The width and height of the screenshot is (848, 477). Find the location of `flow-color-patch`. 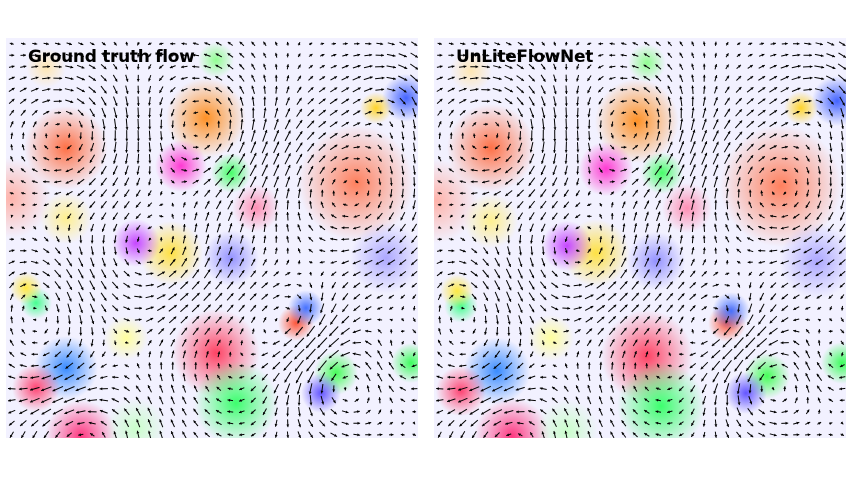

flow-color-patch is located at coordinates (306, 308).